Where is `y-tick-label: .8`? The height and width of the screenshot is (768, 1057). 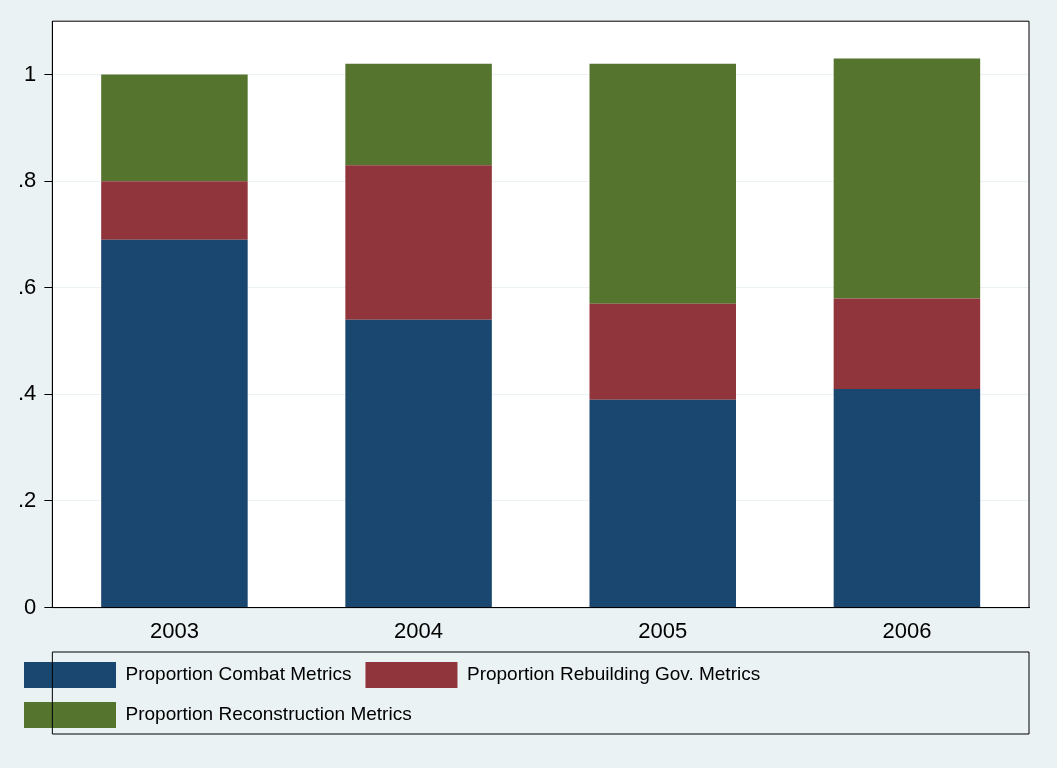 y-tick-label: .8 is located at coordinates (27, 180).